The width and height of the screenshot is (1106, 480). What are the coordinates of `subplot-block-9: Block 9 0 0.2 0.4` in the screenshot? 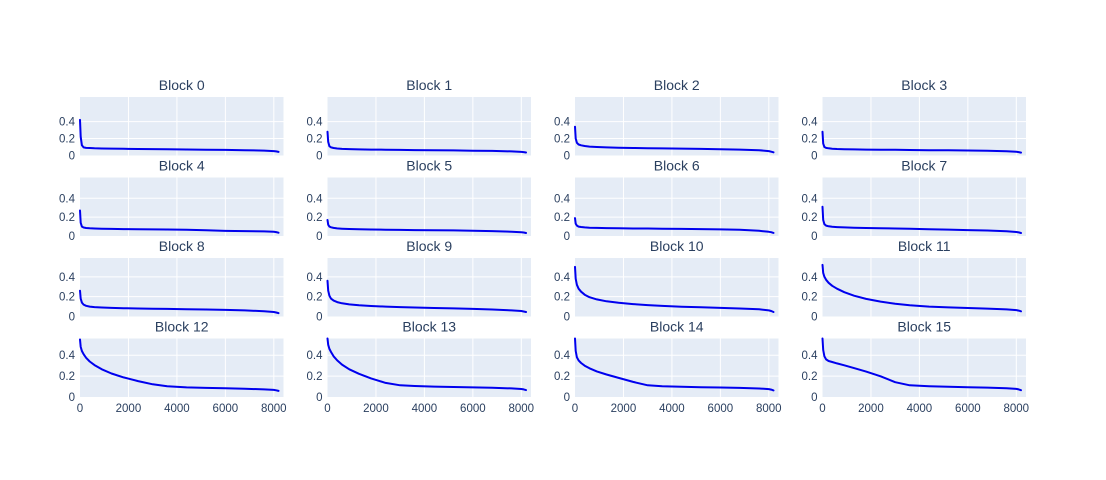 It's located at (419, 281).